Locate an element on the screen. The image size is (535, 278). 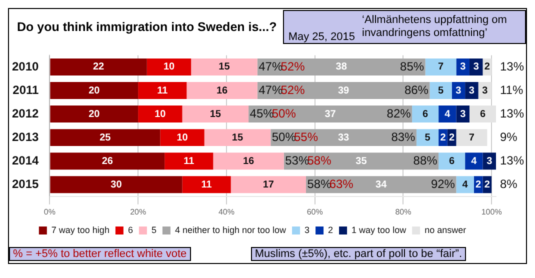
annotation: 83% is located at coordinates (403, 137).